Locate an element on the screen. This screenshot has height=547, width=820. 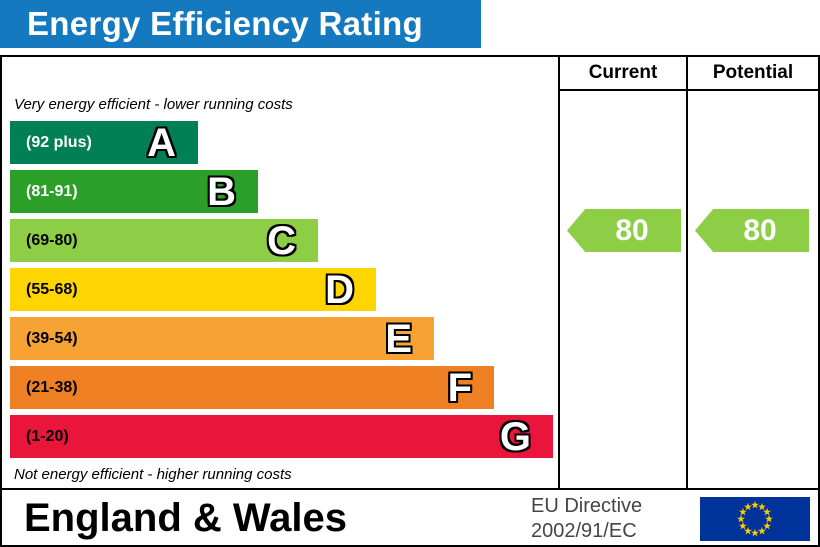
band-b-letter: B is located at coordinates (221, 191).